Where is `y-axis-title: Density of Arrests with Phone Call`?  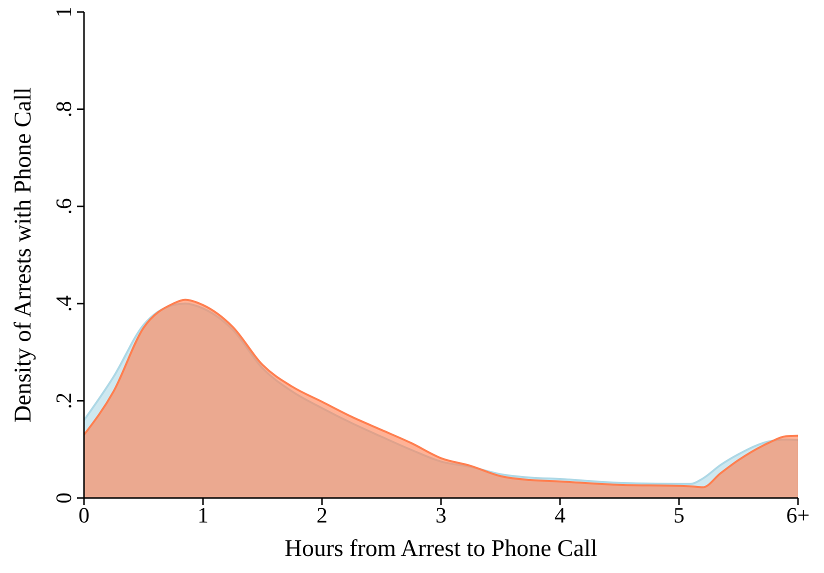 y-axis-title: Density of Arrests with Phone Call is located at coordinates (23, 255).